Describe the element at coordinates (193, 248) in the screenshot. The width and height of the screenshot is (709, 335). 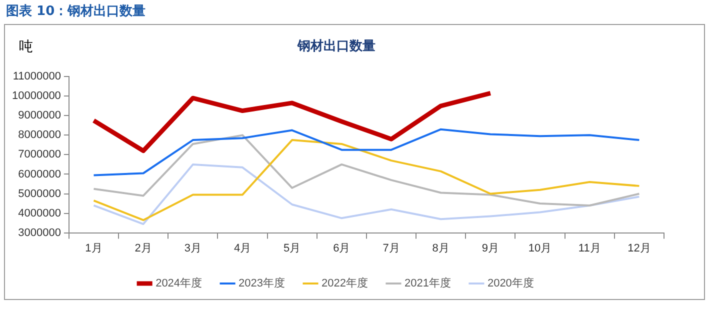
I see `x-tick-label: 3月` at that location.